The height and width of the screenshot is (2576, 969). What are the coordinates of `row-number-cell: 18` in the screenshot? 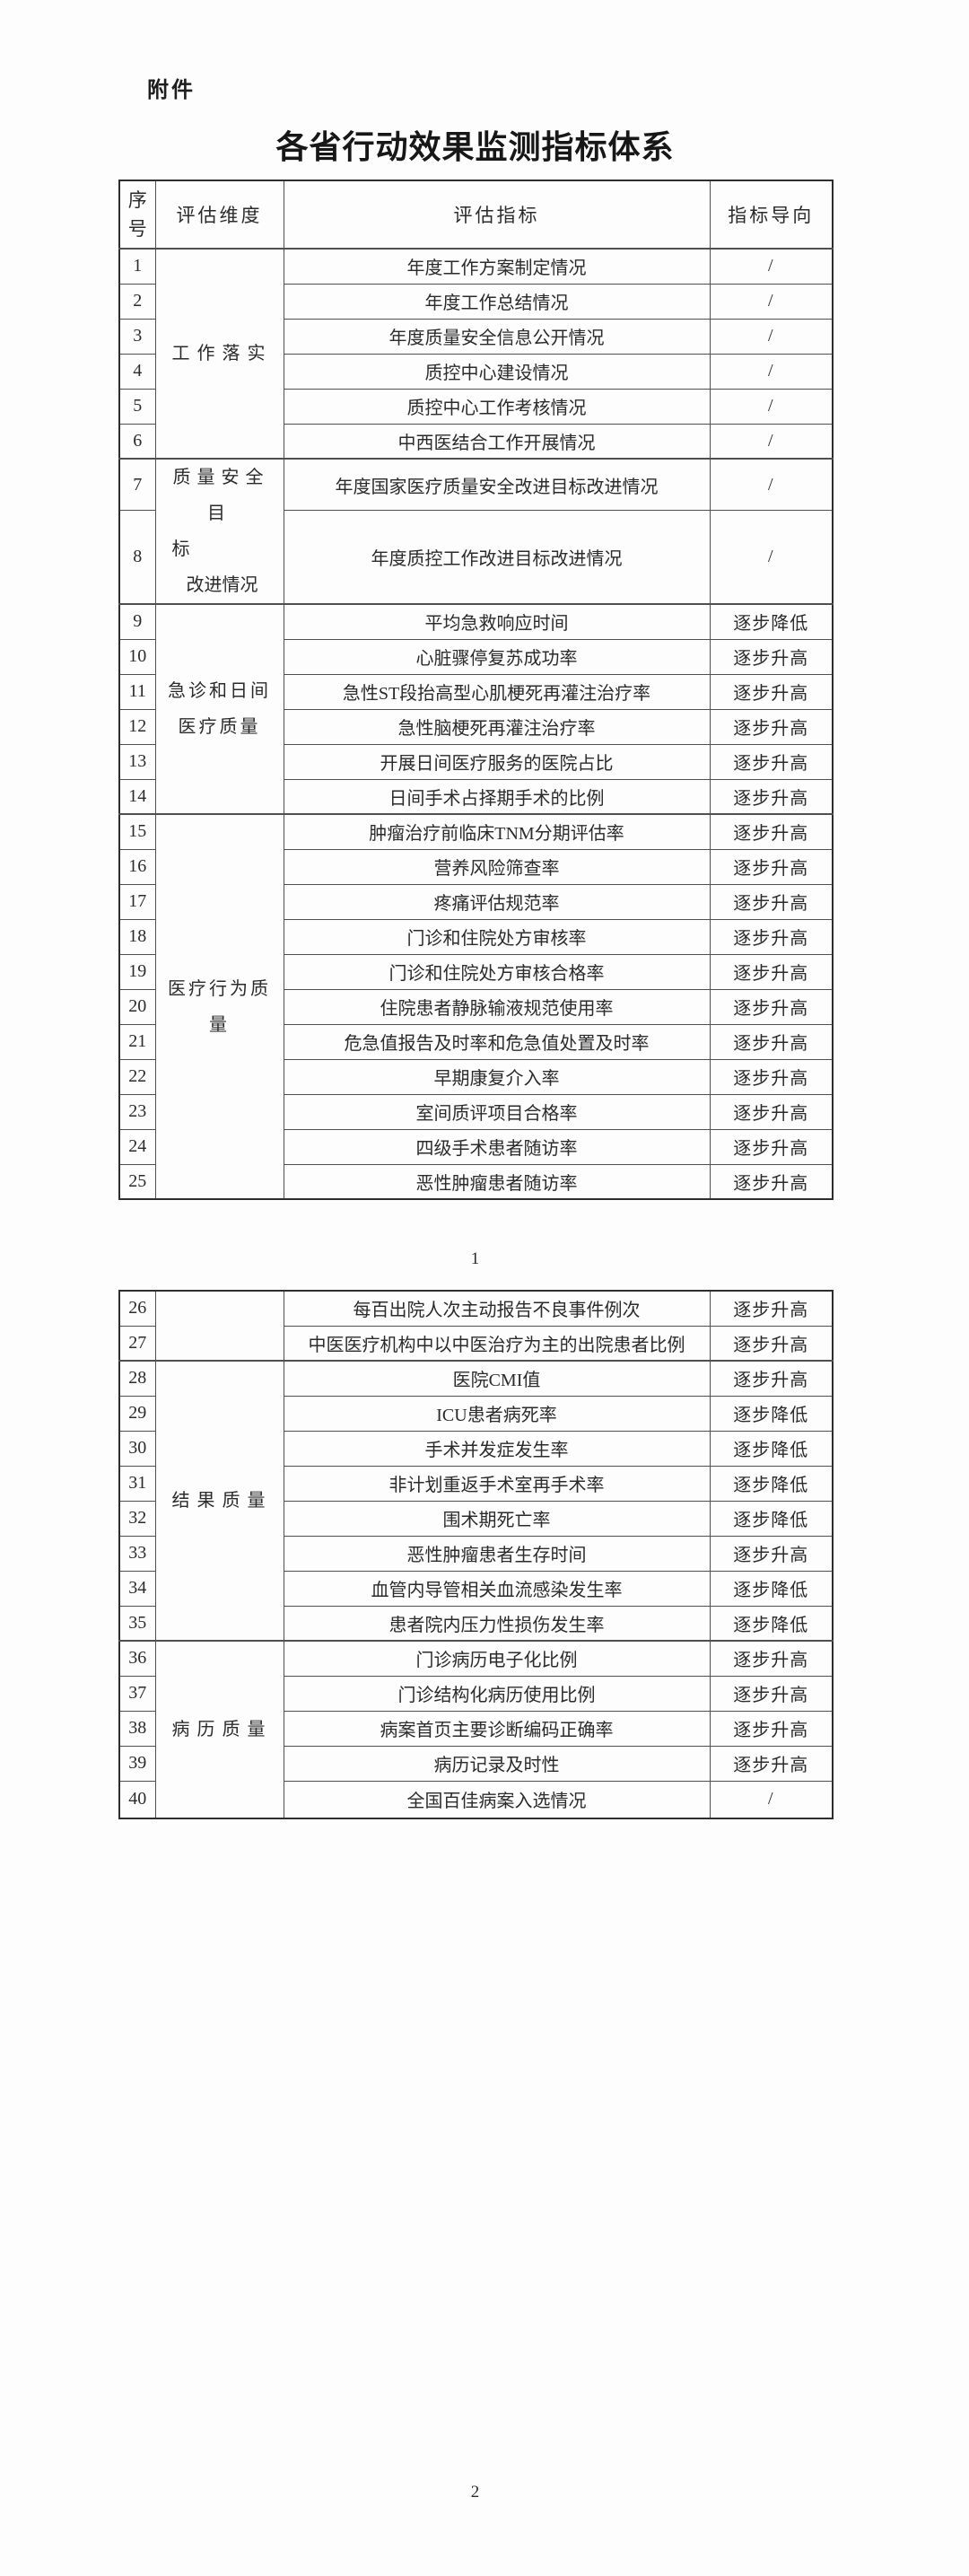 It's located at (137, 936).